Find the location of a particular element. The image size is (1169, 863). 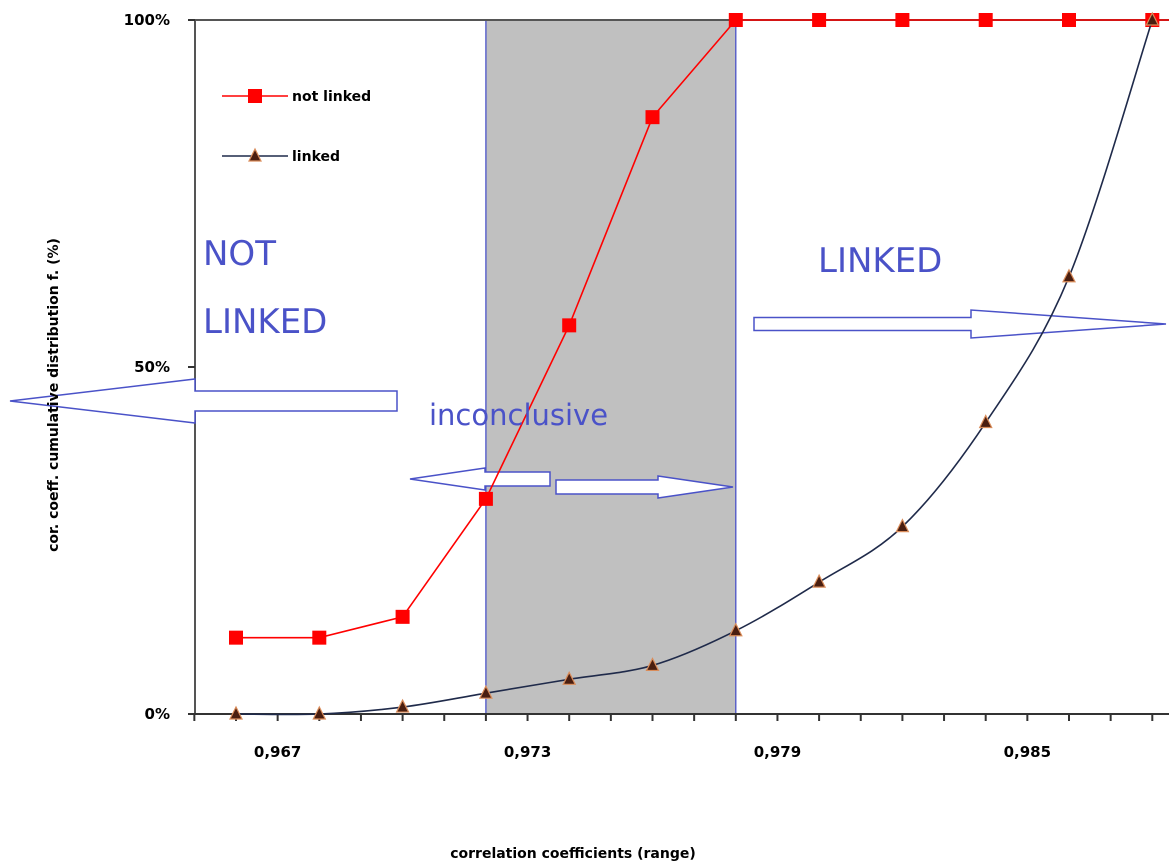

arrow-linked is located at coordinates (960, 324).